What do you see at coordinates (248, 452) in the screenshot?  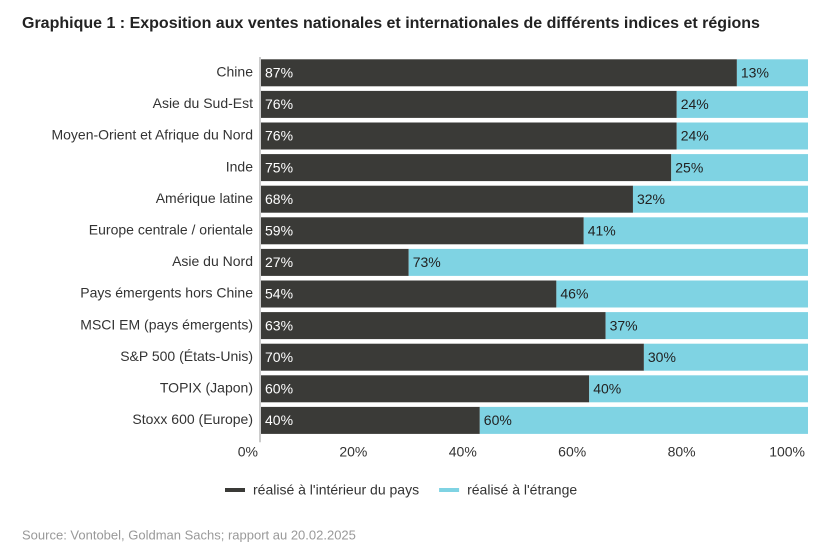 I see `x-tick-label: 0%` at bounding box center [248, 452].